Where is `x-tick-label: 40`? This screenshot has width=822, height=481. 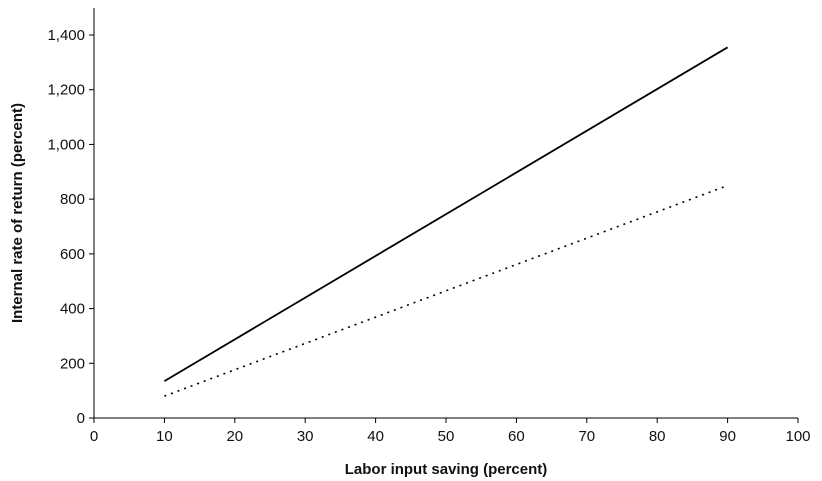 x-tick-label: 40 is located at coordinates (375, 436).